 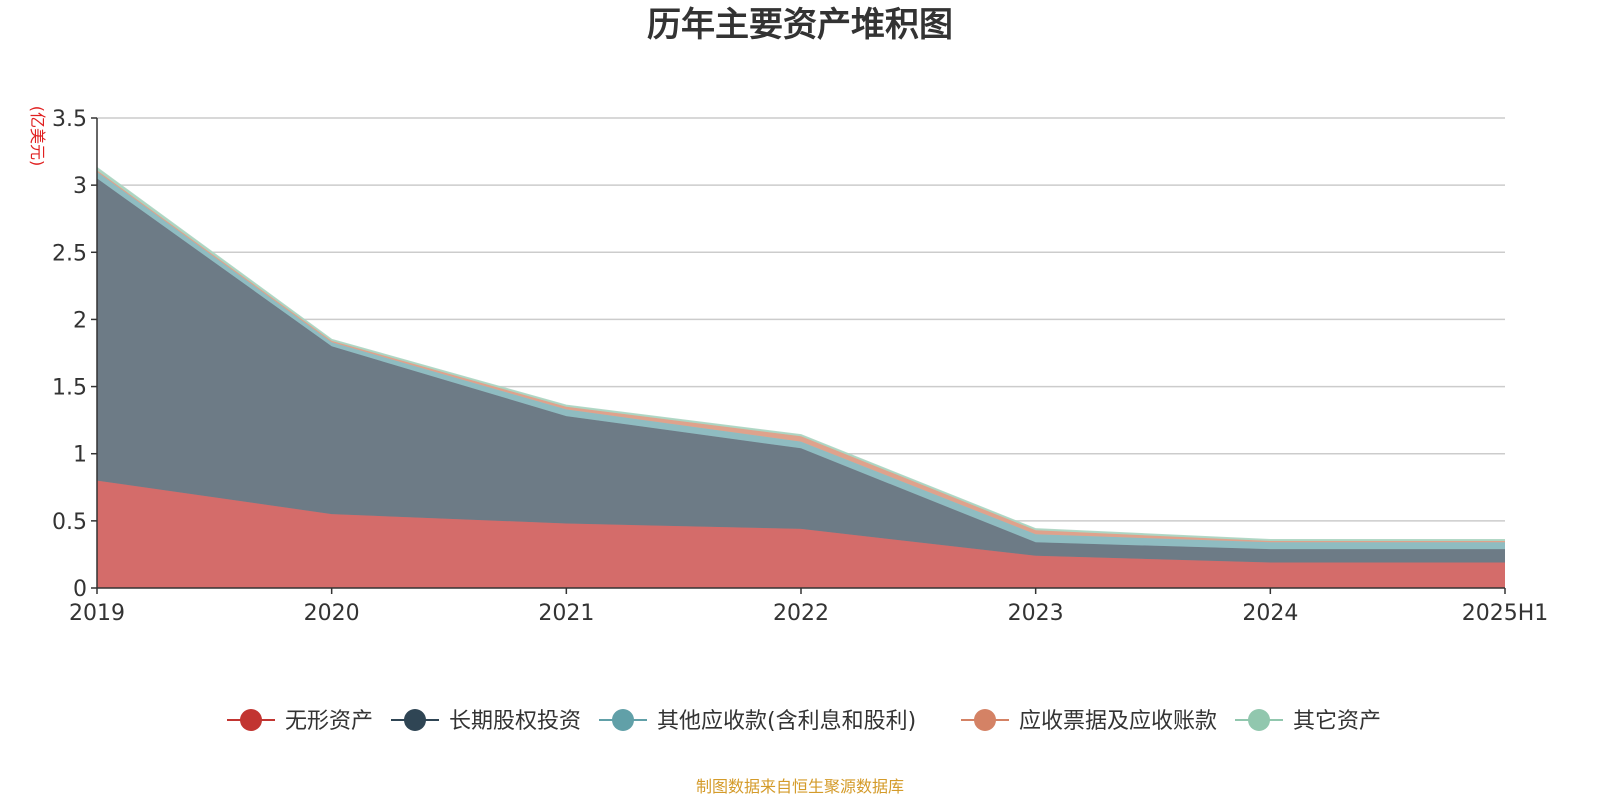 I want to click on x-tick-label: 2020, so click(x=332, y=613).